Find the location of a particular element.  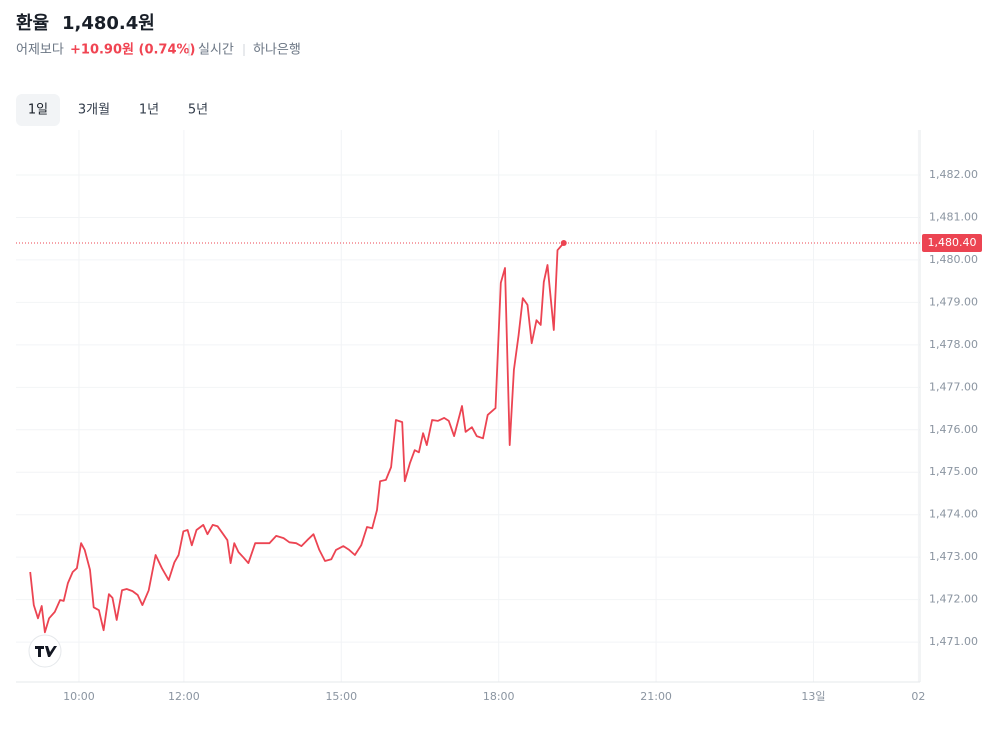

current-price-tag is located at coordinates (952, 242).